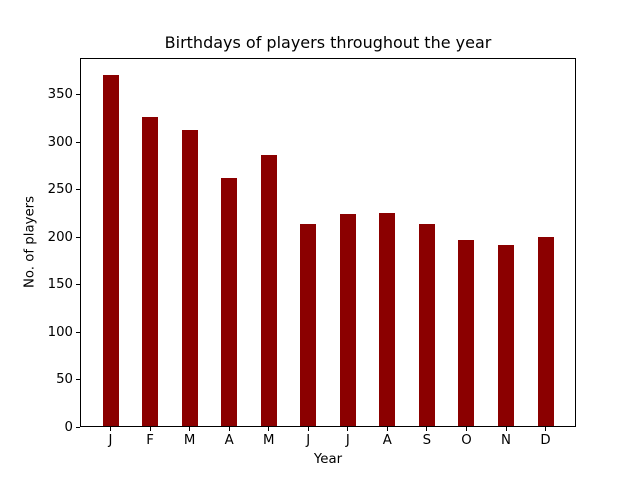  I want to click on y-tick-label-350: 350, so click(60, 95).